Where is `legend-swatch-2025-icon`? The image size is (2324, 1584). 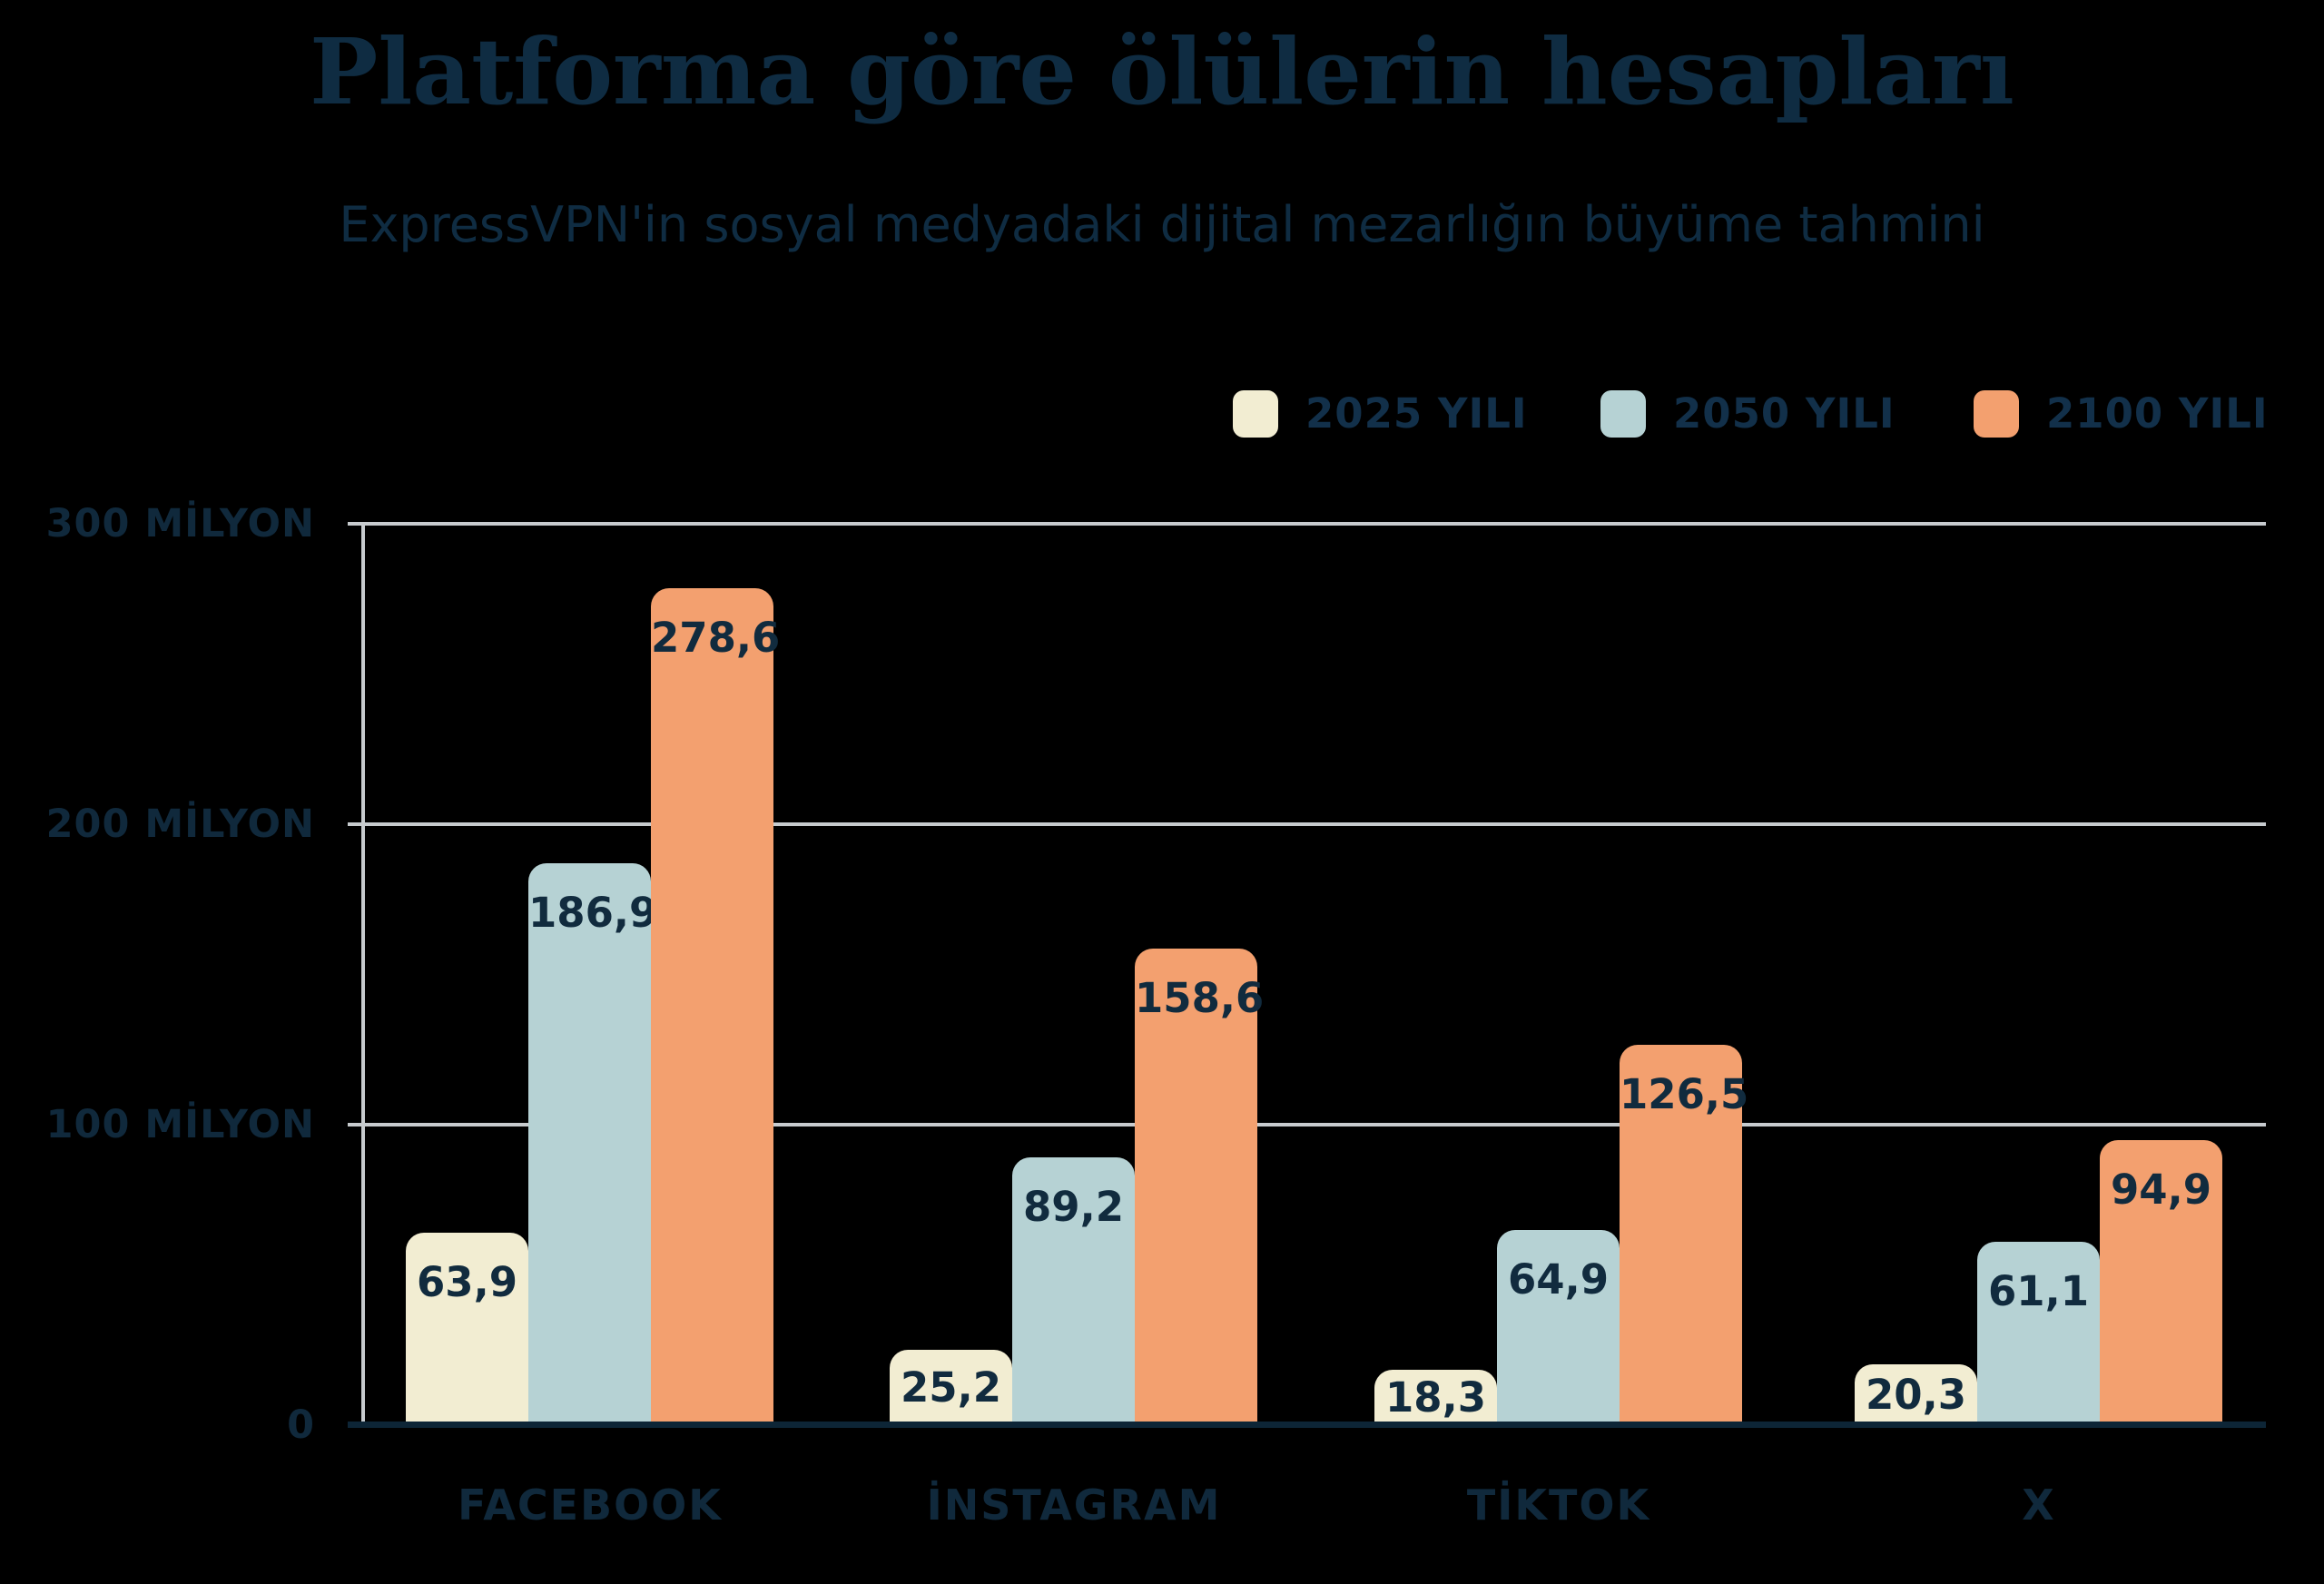 legend-swatch-2025-icon is located at coordinates (1255, 414).